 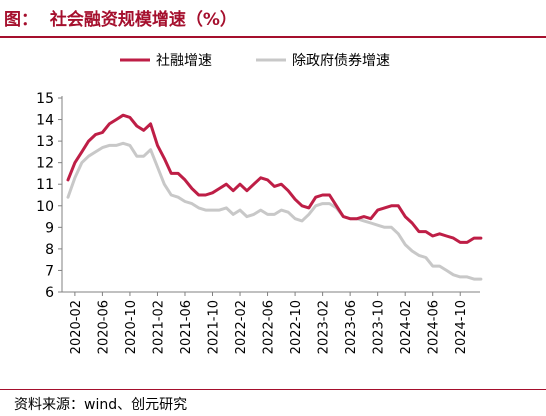 I want to click on chart-legend: 社融增速 除政府债券增速, so click(x=255, y=61).